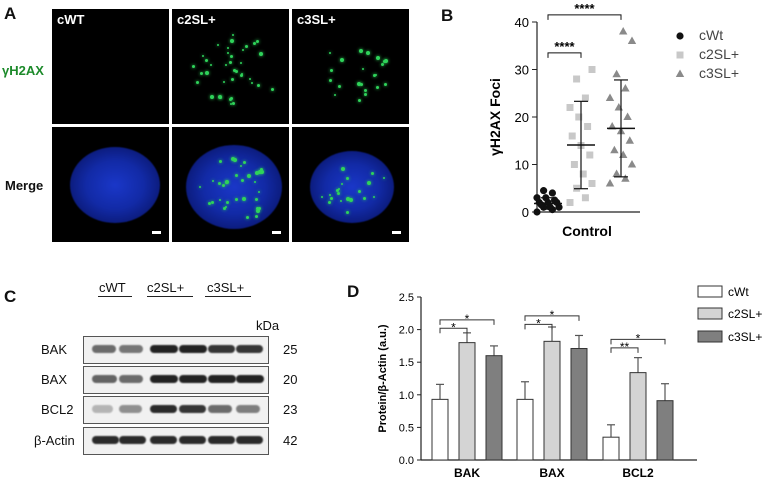  What do you see at coordinates (290, 409) in the screenshot?
I see `blot-kda: 23` at bounding box center [290, 409].